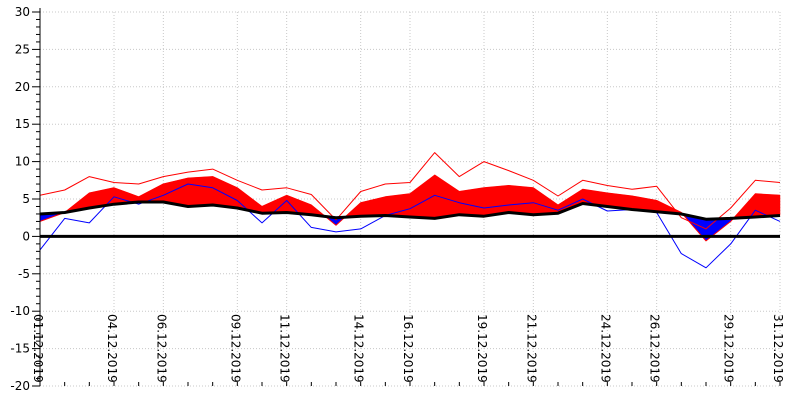 The width and height of the screenshot is (800, 400). What do you see at coordinates (285, 348) in the screenshot?
I see `x-tick-label: 11.12.2019` at bounding box center [285, 348].